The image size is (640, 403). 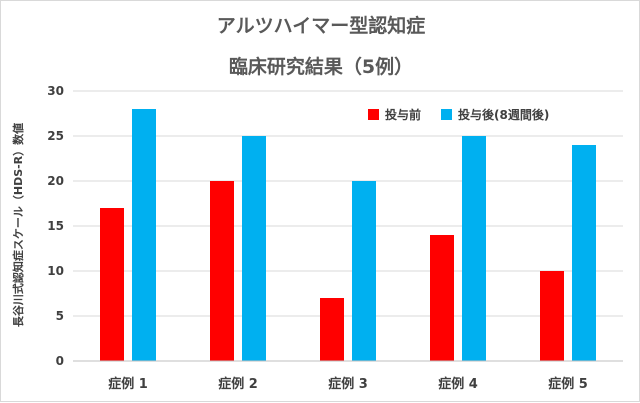 What do you see at coordinates (321, 66) in the screenshot?
I see `chart-title-line-2: 臨床研究結果（5例）` at bounding box center [321, 66].